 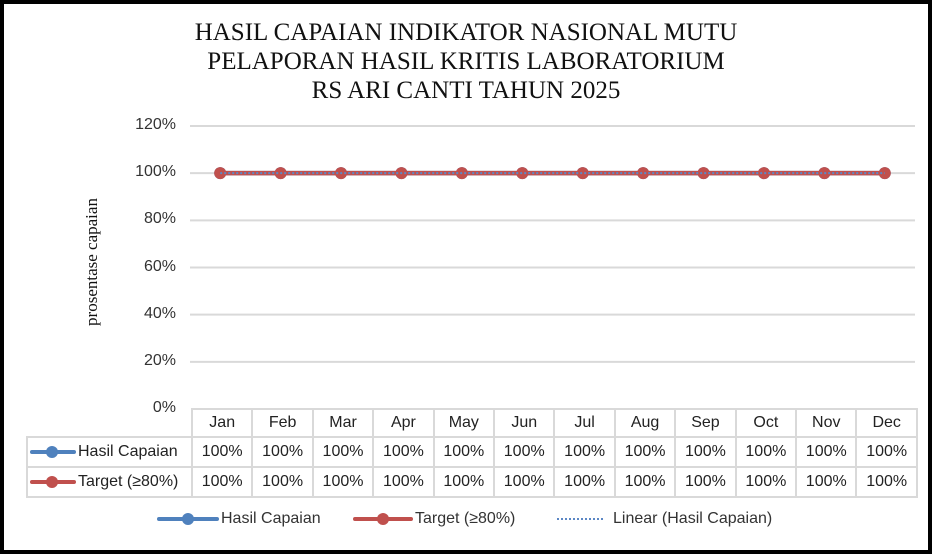 What do you see at coordinates (128, 481) in the screenshot?
I see `table-series-name: Target (≥80%)` at bounding box center [128, 481].